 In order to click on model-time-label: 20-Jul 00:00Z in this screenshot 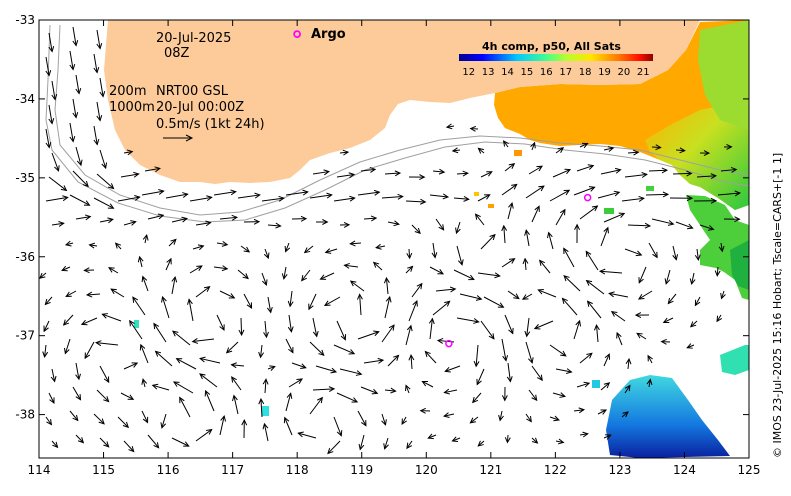, I will do `click(200, 107)`.